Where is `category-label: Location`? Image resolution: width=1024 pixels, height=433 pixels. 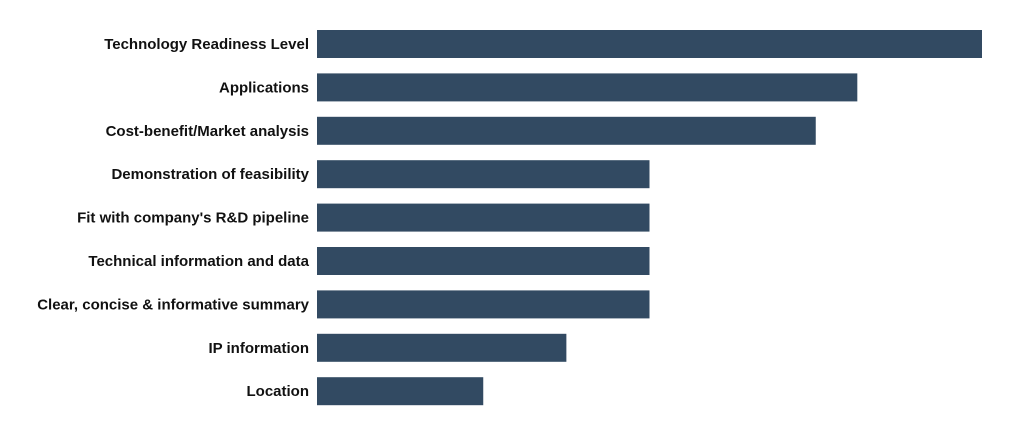
category-label: Location is located at coordinates (278, 391).